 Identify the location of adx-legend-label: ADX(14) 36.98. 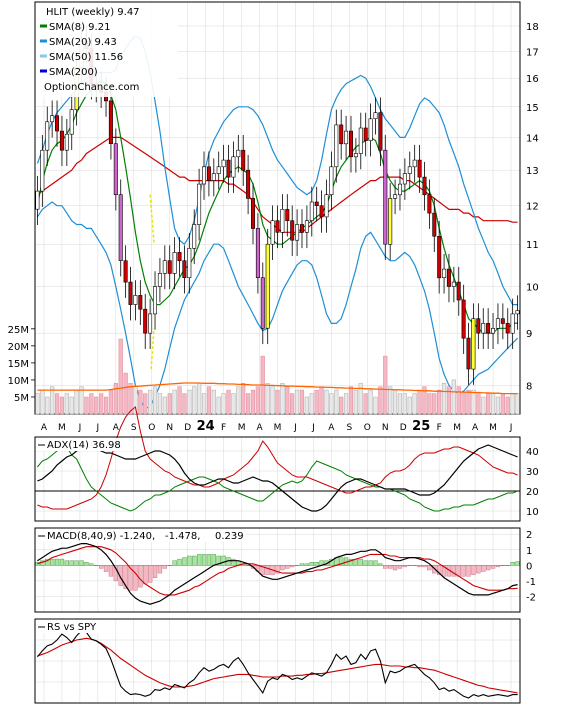
(84, 445).